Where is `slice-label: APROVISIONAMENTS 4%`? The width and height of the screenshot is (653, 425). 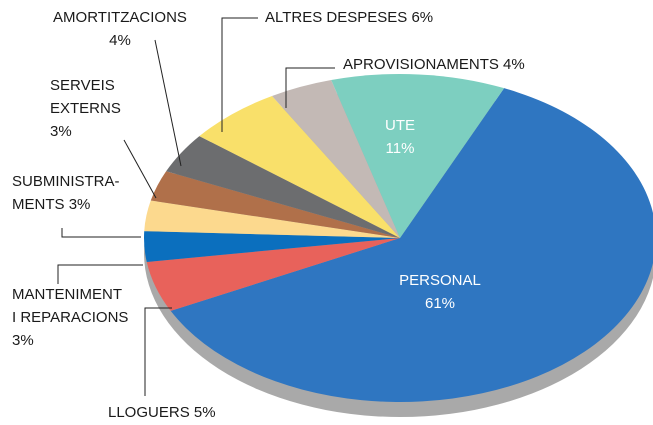 slice-label: APROVISIONAMENTS 4% is located at coordinates (453, 64).